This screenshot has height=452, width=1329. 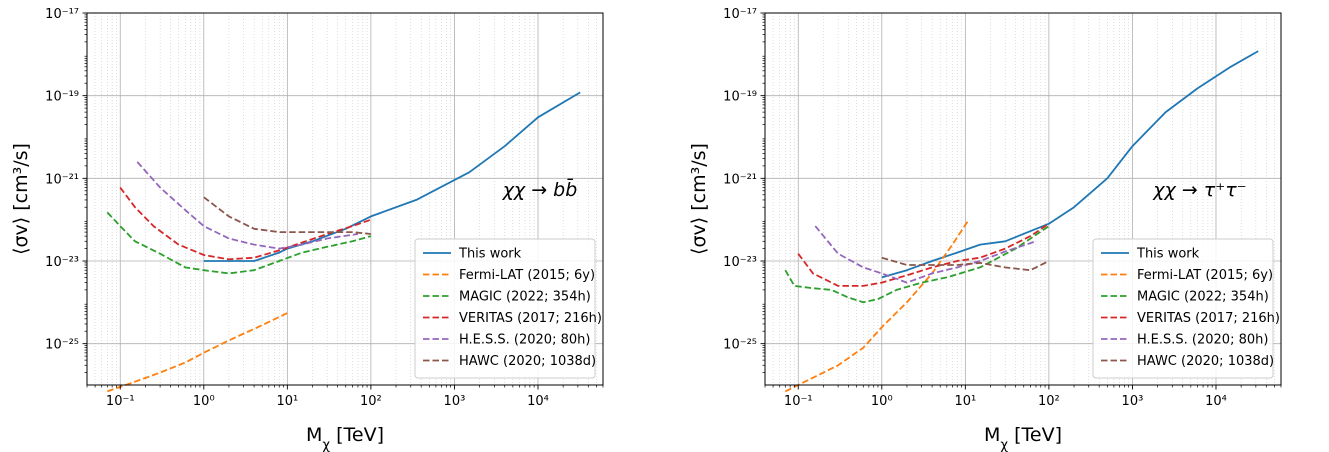 I want to click on process-annotation: χχ → τ⁺τ⁻, so click(x=1199, y=190).